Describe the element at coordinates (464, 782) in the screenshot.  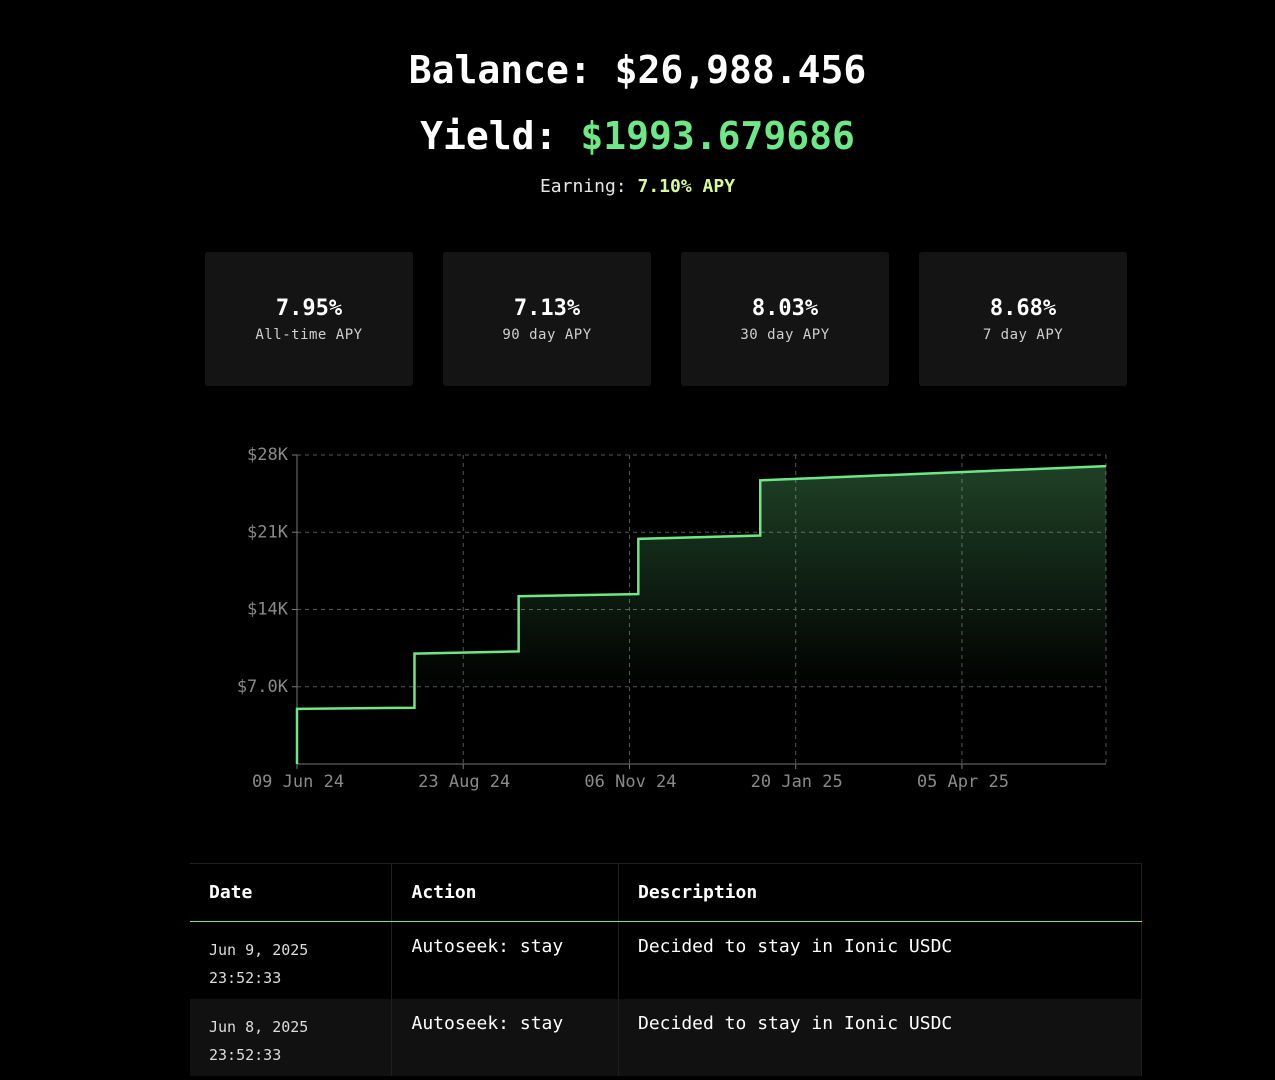
I see `x-tick-label: 23 Aug 24` at that location.